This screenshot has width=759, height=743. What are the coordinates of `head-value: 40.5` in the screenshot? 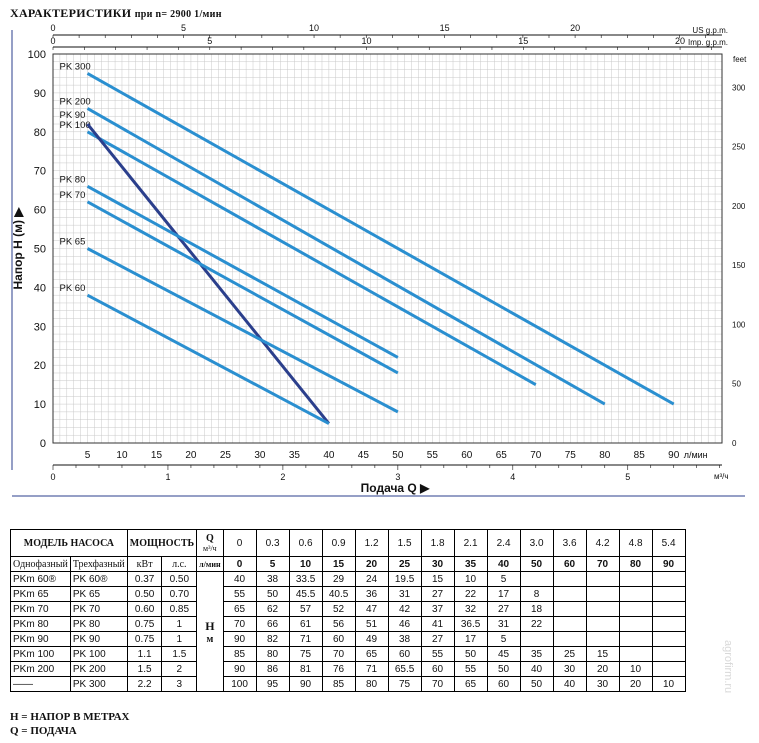 It's located at (338, 594).